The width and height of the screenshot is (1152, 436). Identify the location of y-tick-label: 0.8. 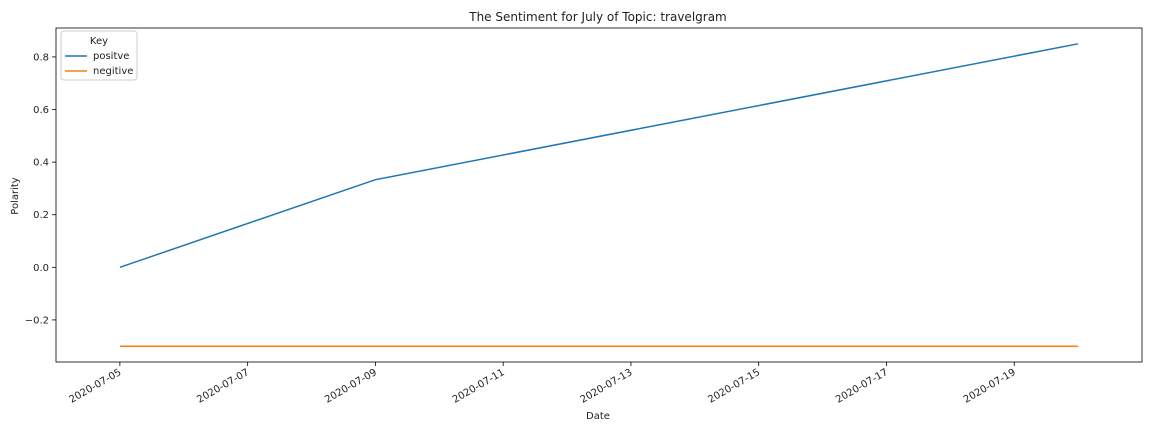
(41, 57).